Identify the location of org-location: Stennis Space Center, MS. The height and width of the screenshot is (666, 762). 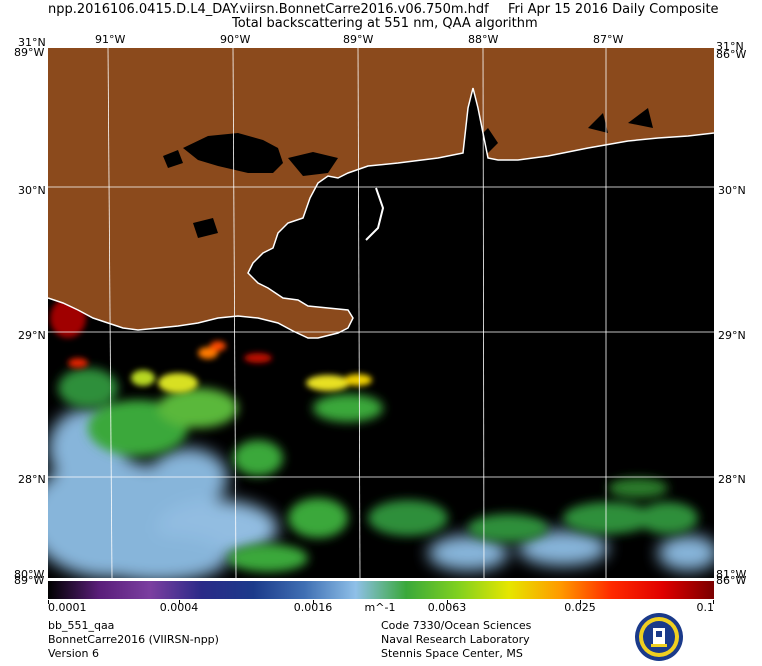
(452, 653).